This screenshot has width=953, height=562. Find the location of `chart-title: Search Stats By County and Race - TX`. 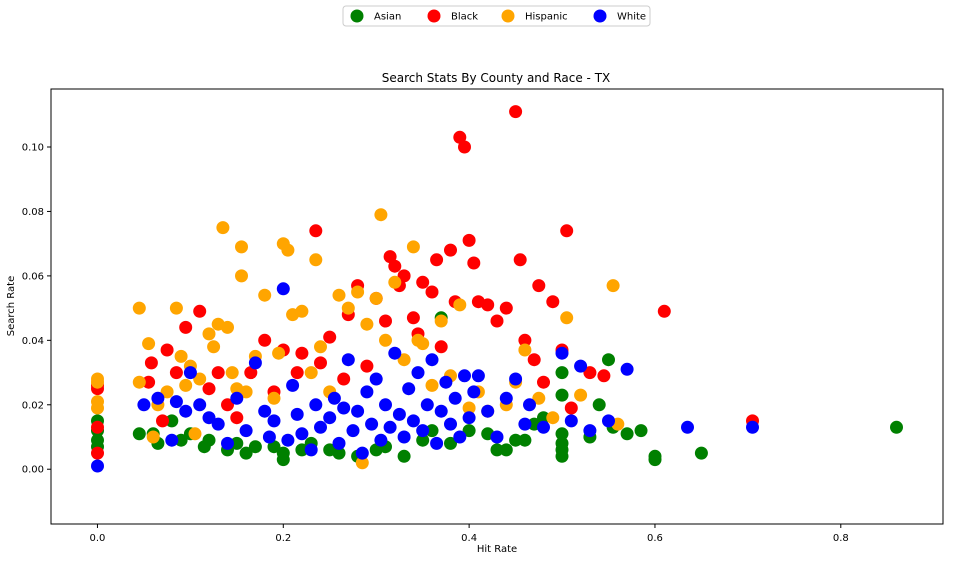

chart-title: Search Stats By County and Race - TX is located at coordinates (496, 78).